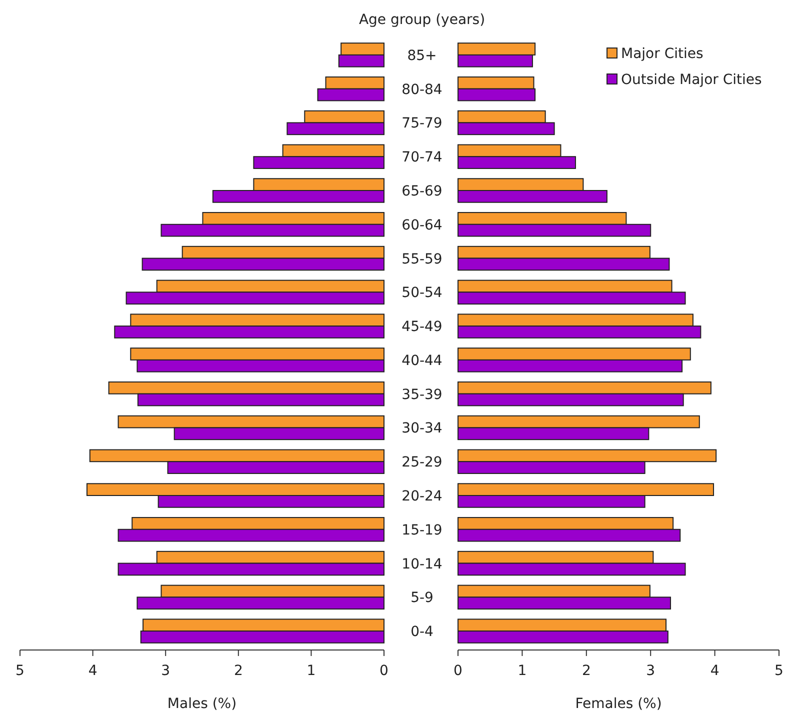 Image resolution: width=792 pixels, height=716 pixels. Describe the element at coordinates (691, 80) in the screenshot. I see `legend-label: Outside Major Cities` at that location.